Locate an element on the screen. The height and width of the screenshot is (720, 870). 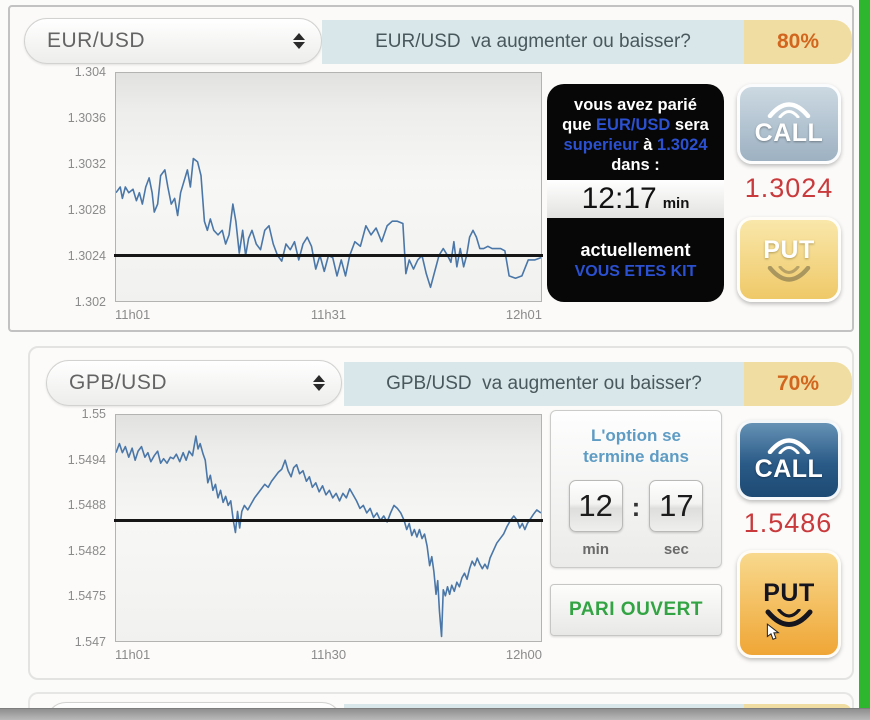
bet-direction: superieur is located at coordinates (601, 145).